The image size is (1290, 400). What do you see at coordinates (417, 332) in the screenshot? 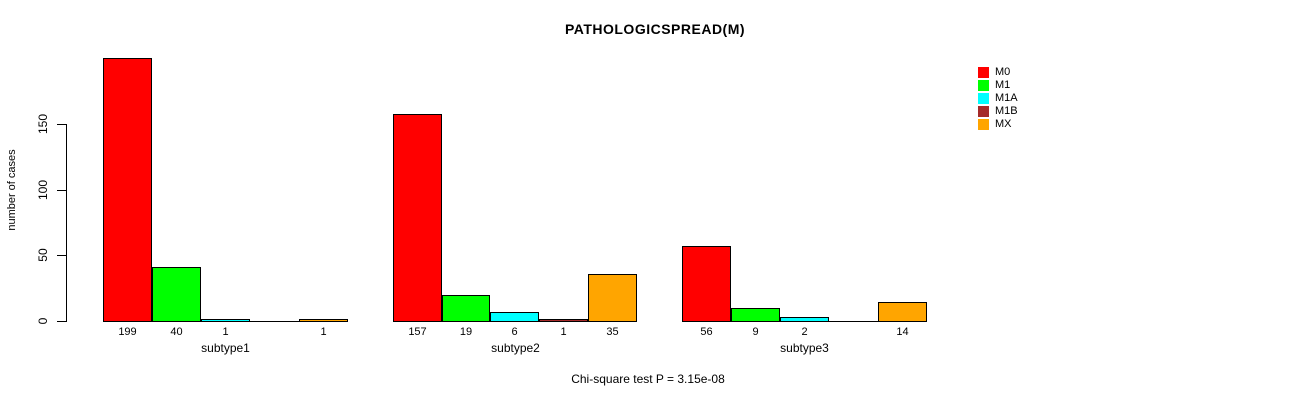
I see `bar-value-label: 157` at bounding box center [417, 332].